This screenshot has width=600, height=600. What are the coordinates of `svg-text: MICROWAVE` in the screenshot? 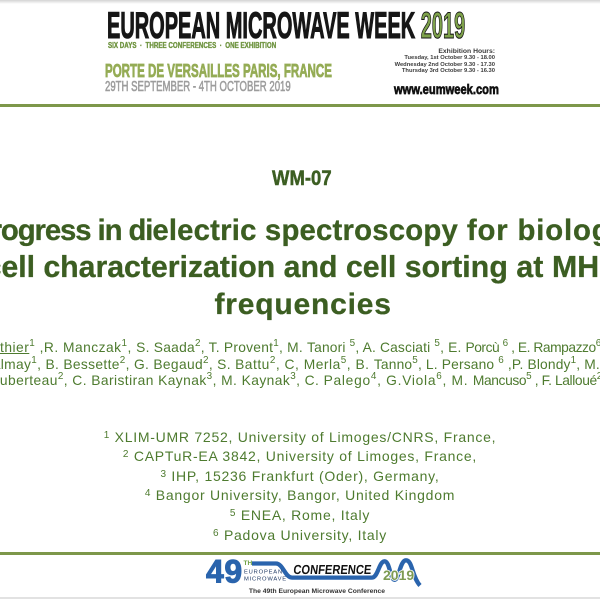 It's located at (265, 580).